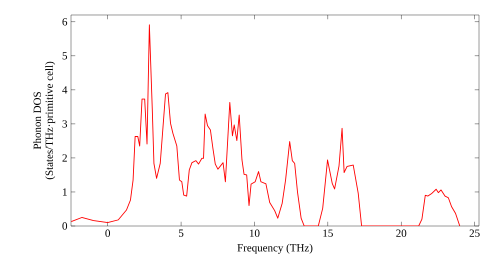 The height and width of the screenshot is (280, 500). I want to click on y-axis-title: Phonon DOS (States/THz·primitive cell), so click(44, 121).